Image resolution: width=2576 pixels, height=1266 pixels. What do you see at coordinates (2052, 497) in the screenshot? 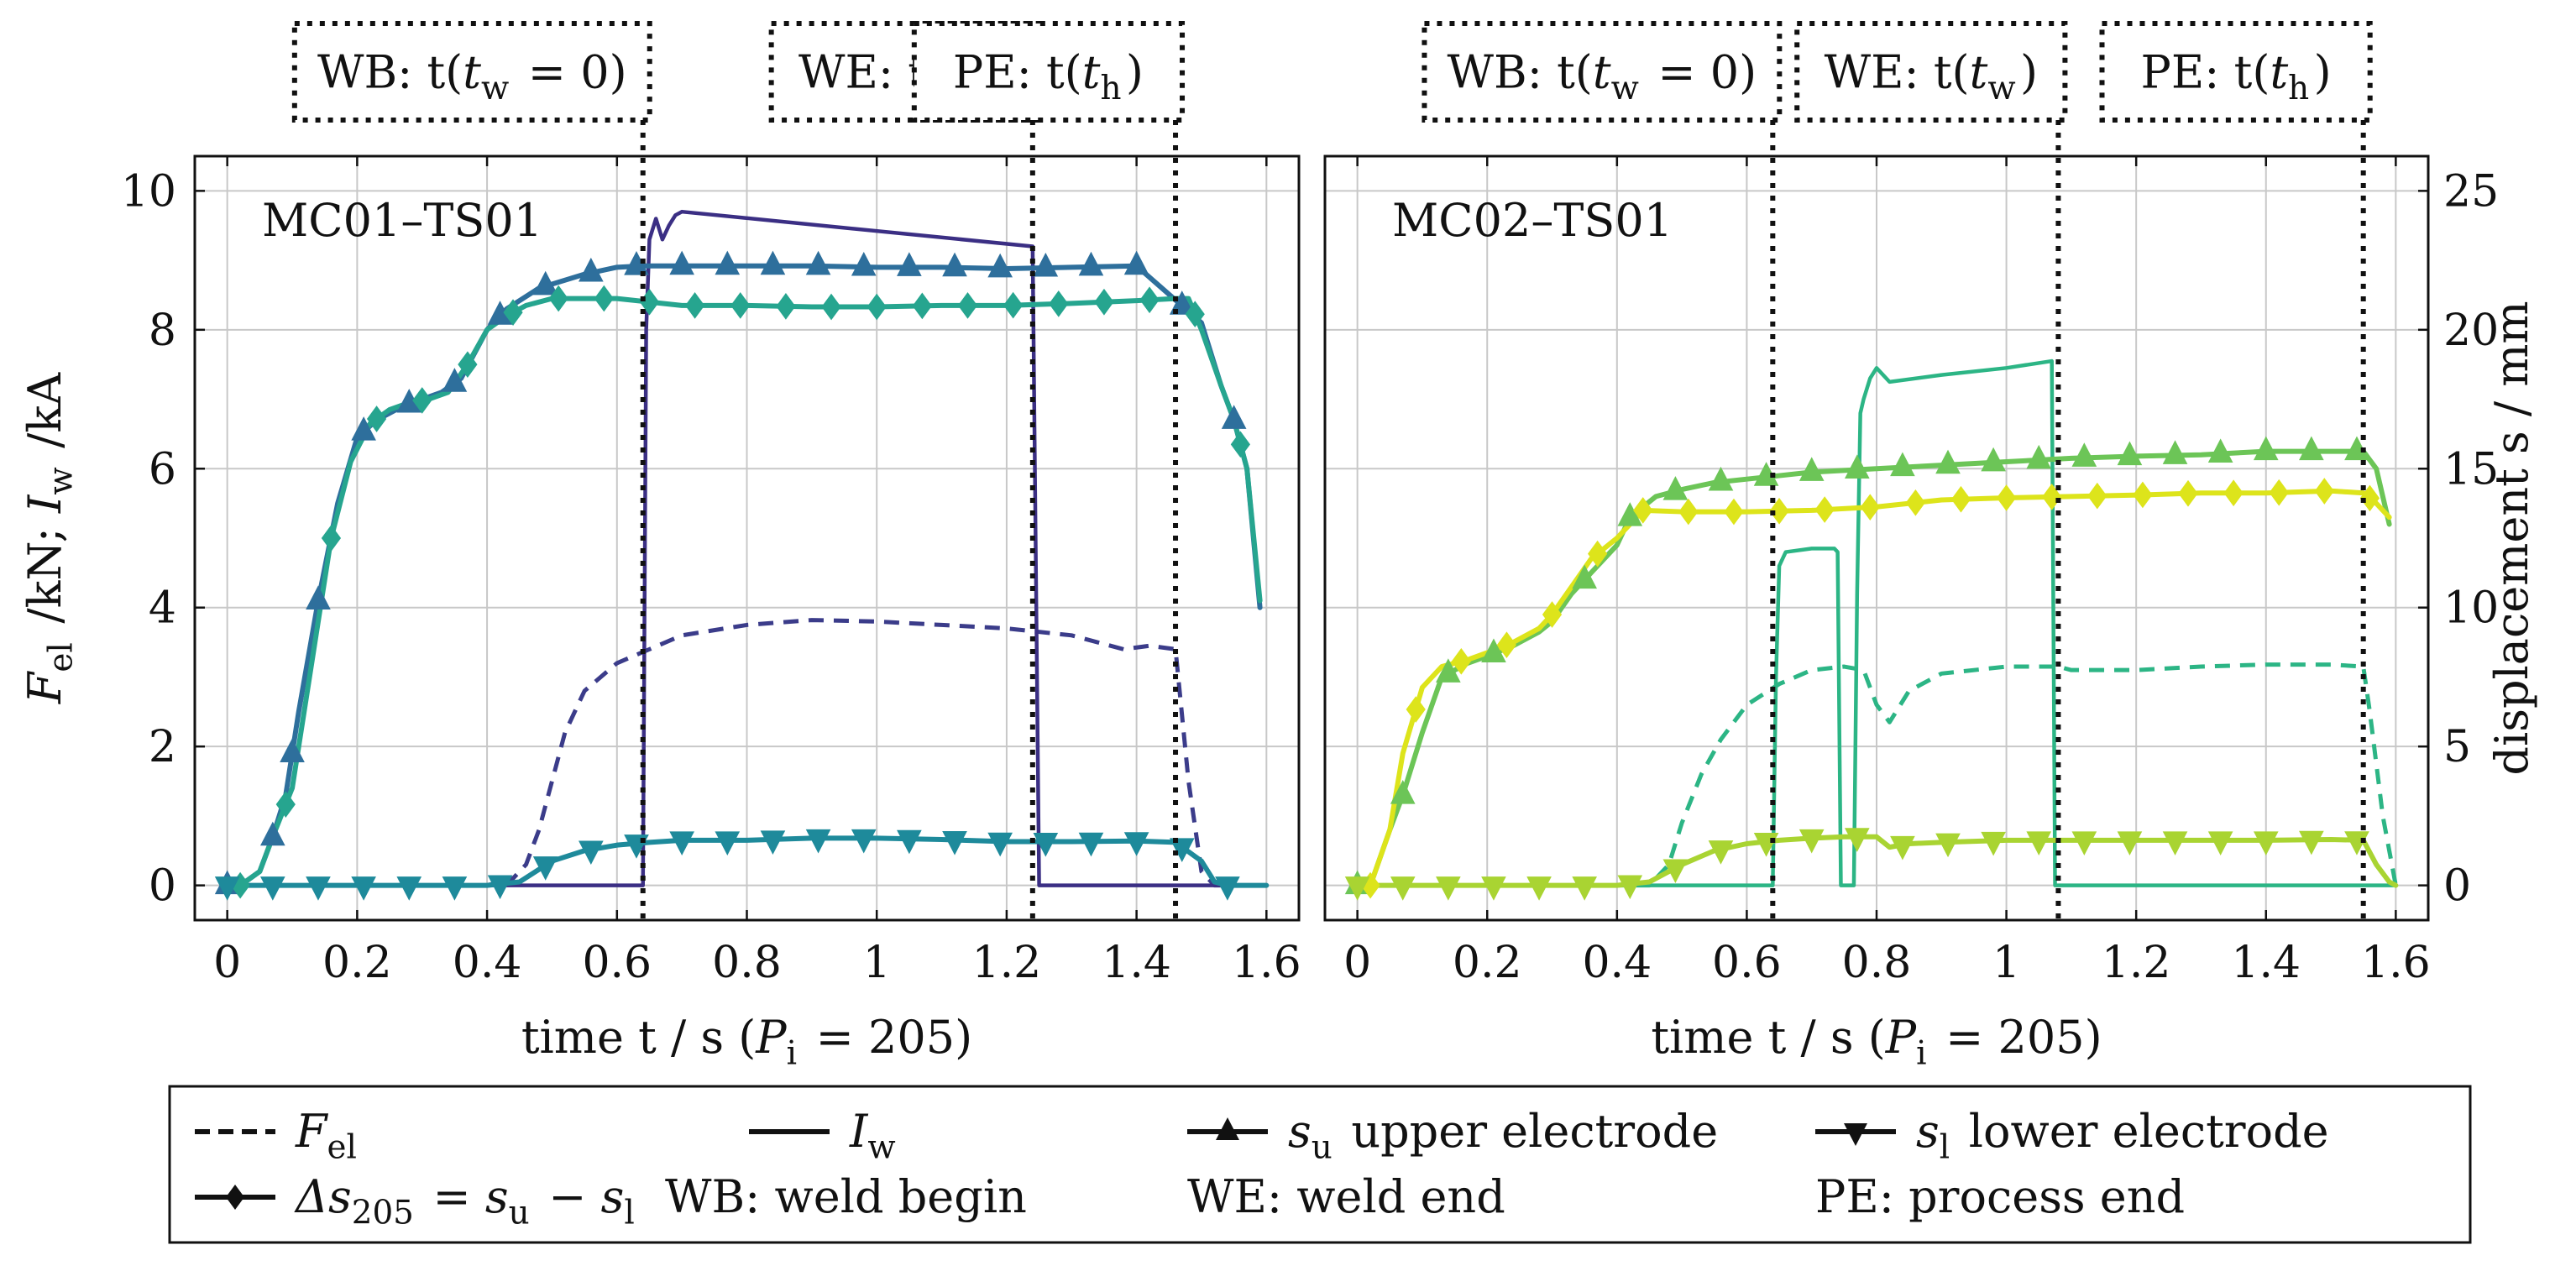
I see `marker-Δs_205-15` at bounding box center [2052, 497].